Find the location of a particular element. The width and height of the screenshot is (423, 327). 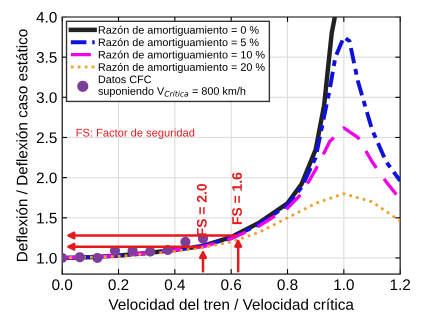

x-tick-label: 0.8 is located at coordinates (287, 284).